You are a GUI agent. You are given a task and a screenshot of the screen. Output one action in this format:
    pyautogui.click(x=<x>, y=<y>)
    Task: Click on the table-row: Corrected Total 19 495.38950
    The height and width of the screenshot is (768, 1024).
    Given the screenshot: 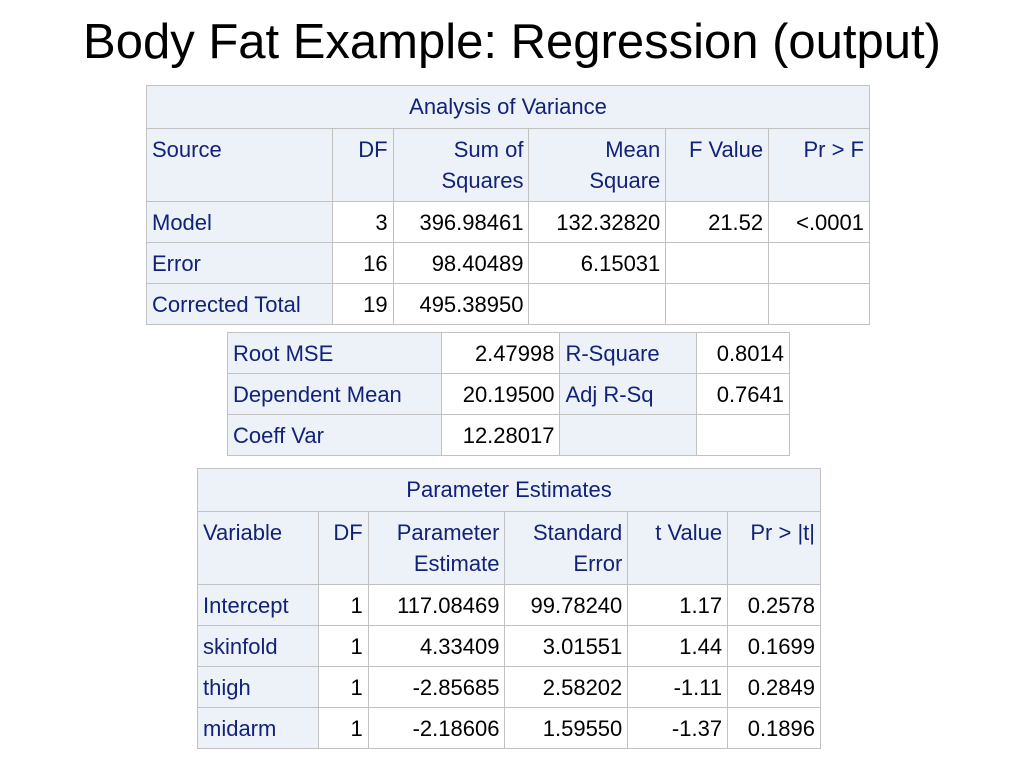 What is the action you would take?
    pyautogui.click(x=508, y=304)
    